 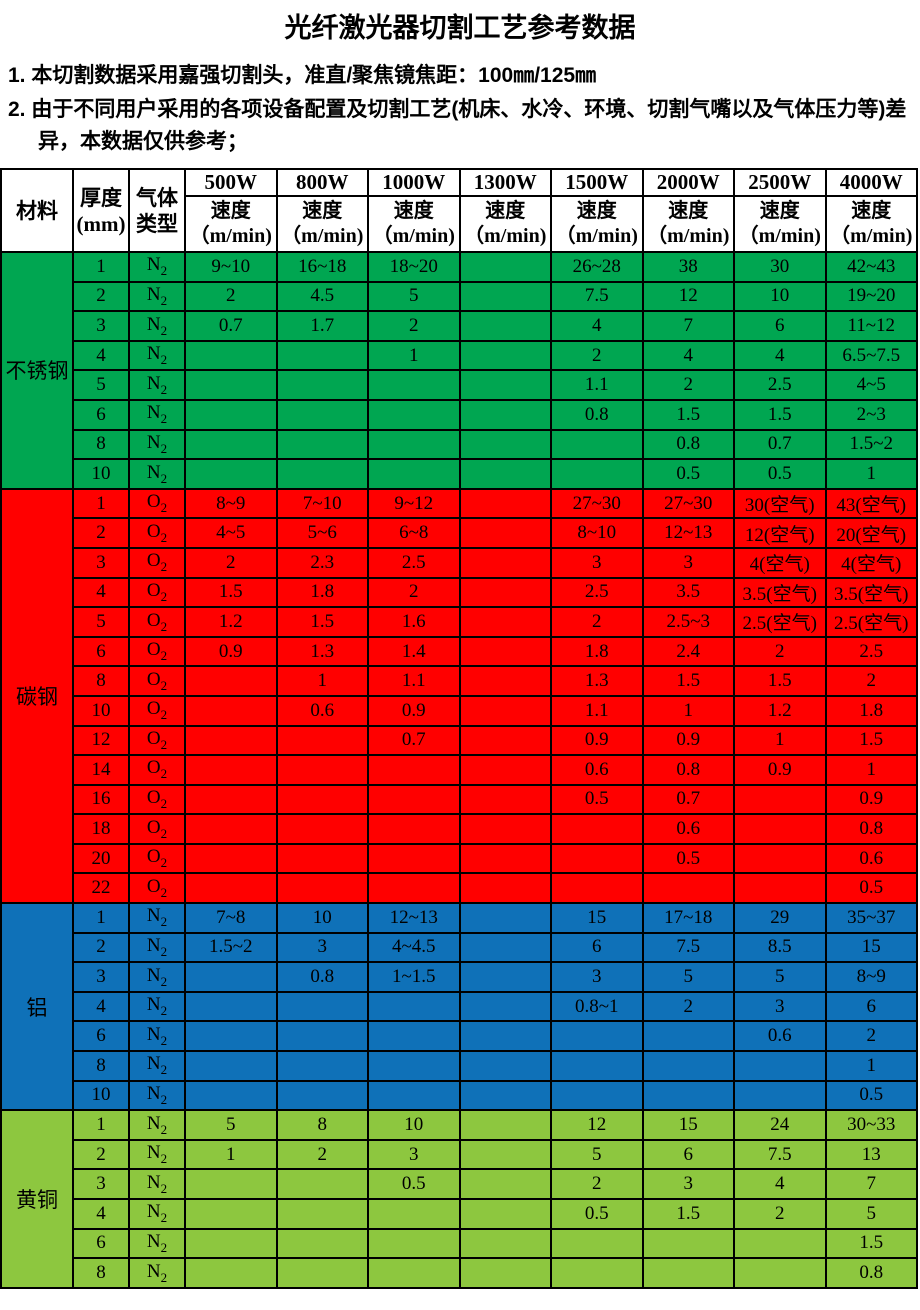 I want to click on thickness-cell: 8, so click(x=101, y=681).